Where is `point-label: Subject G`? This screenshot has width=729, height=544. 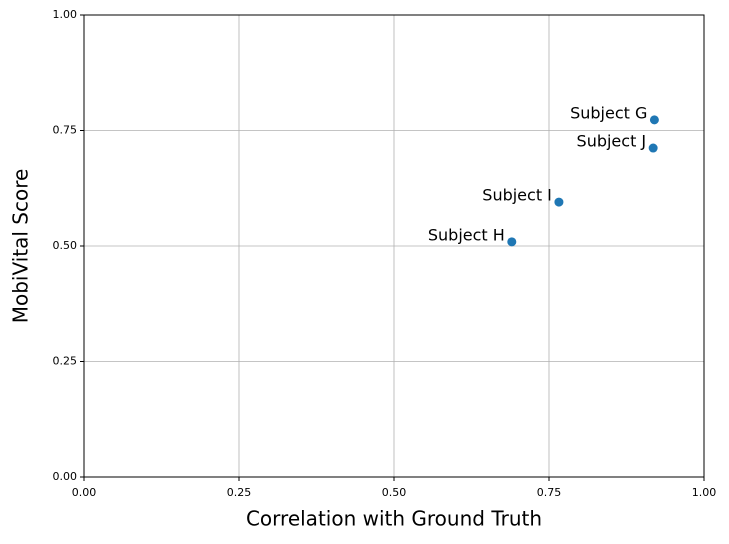
point-label: Subject G is located at coordinates (608, 112).